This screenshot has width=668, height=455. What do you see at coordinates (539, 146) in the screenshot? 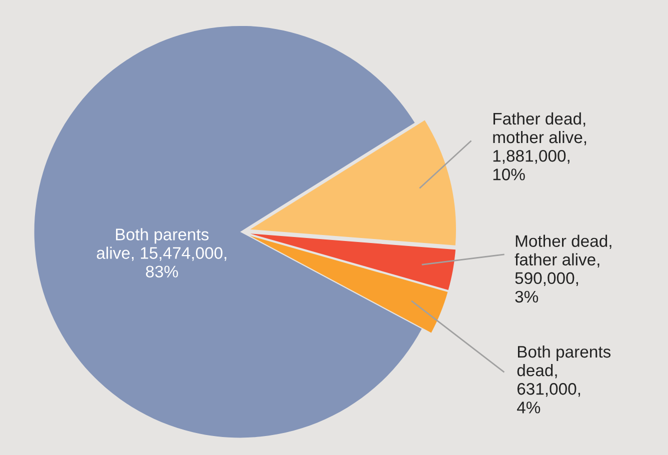
I see `slice-label: Father dead, mother alive, 1,881,000, 10%` at bounding box center [539, 146].